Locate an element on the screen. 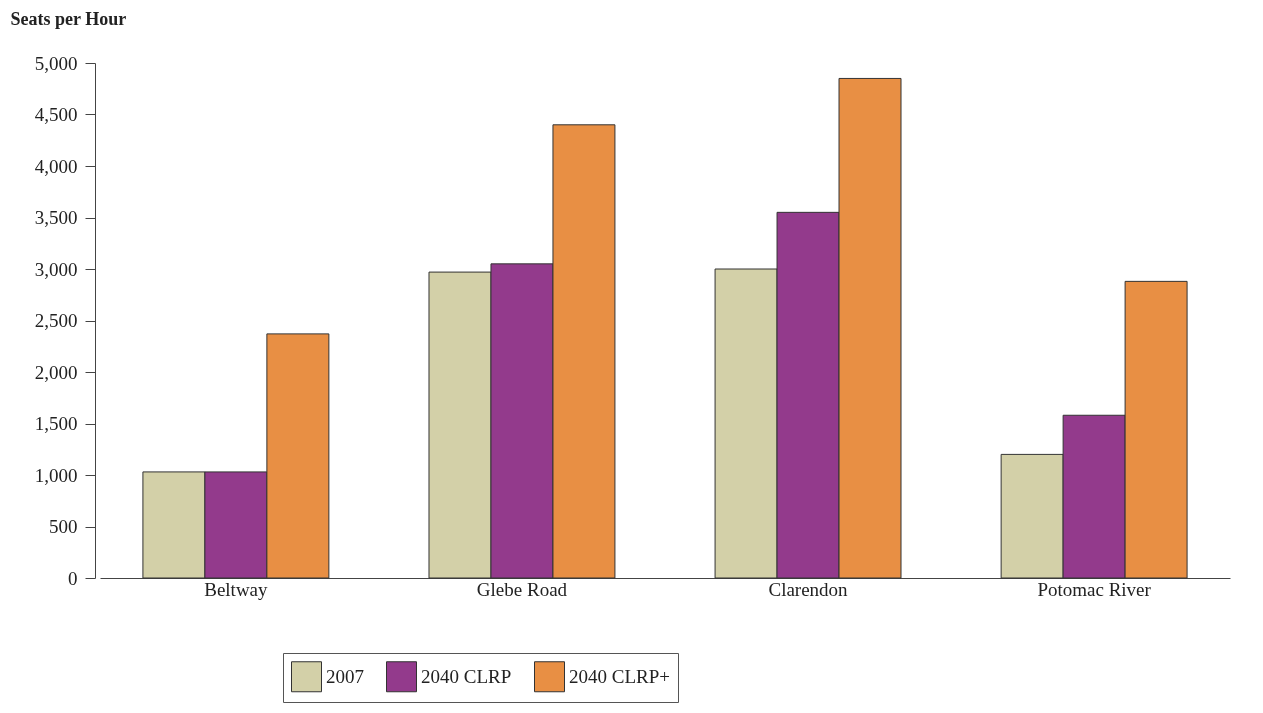 The height and width of the screenshot is (713, 1263). y-tick-label: 4,000 is located at coordinates (56, 166).